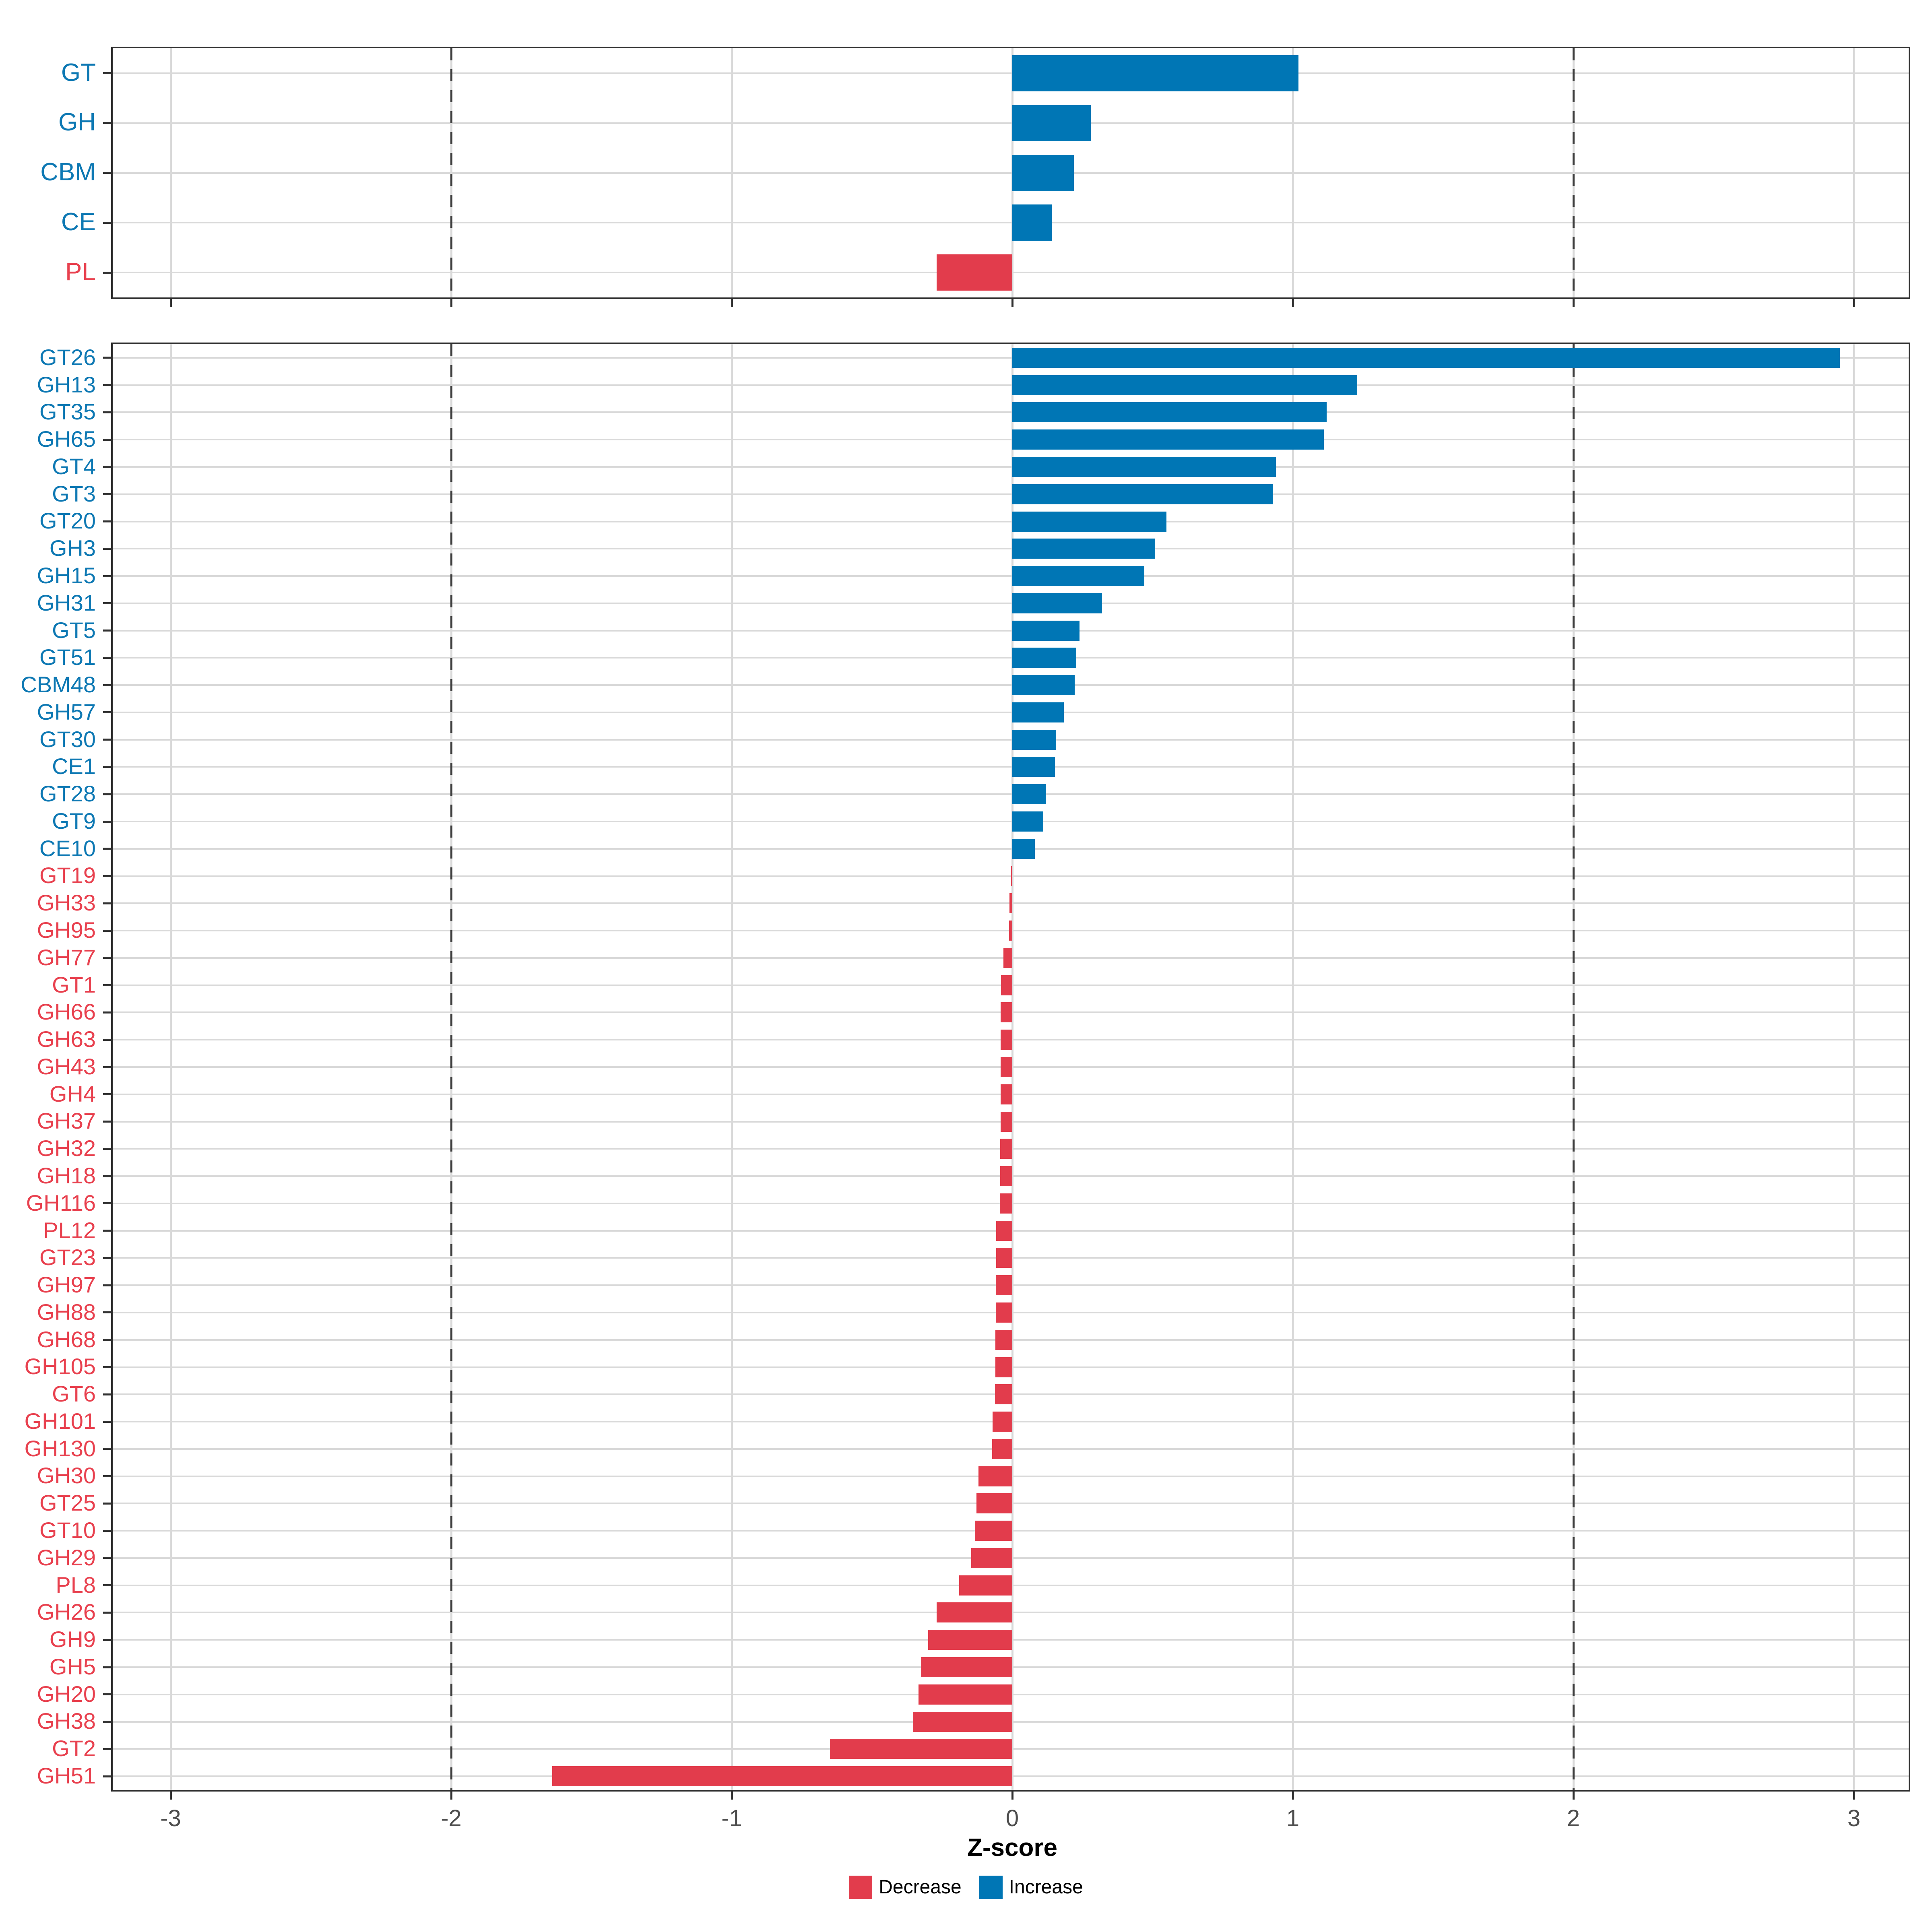 This screenshot has height=1932, width=1932. Describe the element at coordinates (1004, 1258) in the screenshot. I see `bar-GT23` at that location.